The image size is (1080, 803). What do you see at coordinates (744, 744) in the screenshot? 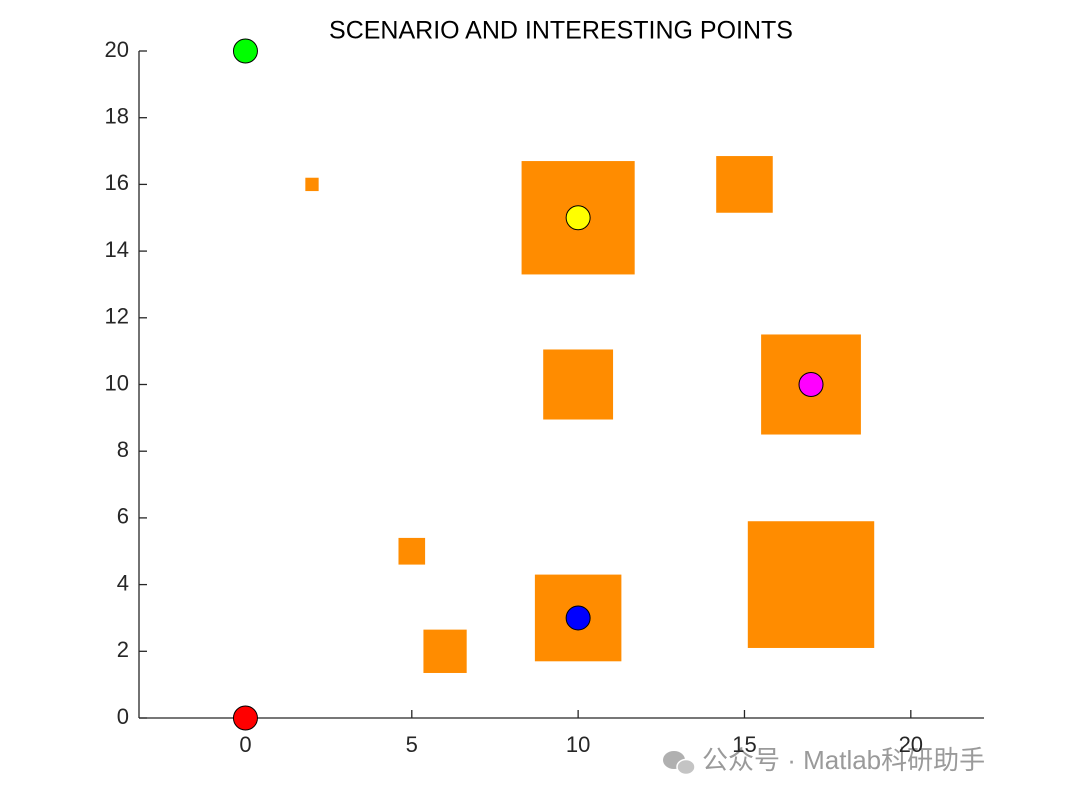
I see `x-tick-label: 15` at bounding box center [744, 744].